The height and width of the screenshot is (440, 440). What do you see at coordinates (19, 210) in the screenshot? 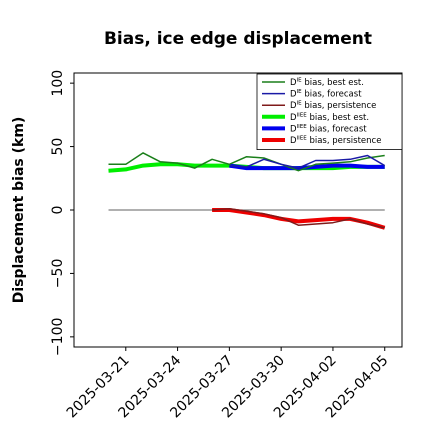
I see `y-axis-label: Displacement bias (km)` at bounding box center [19, 210].